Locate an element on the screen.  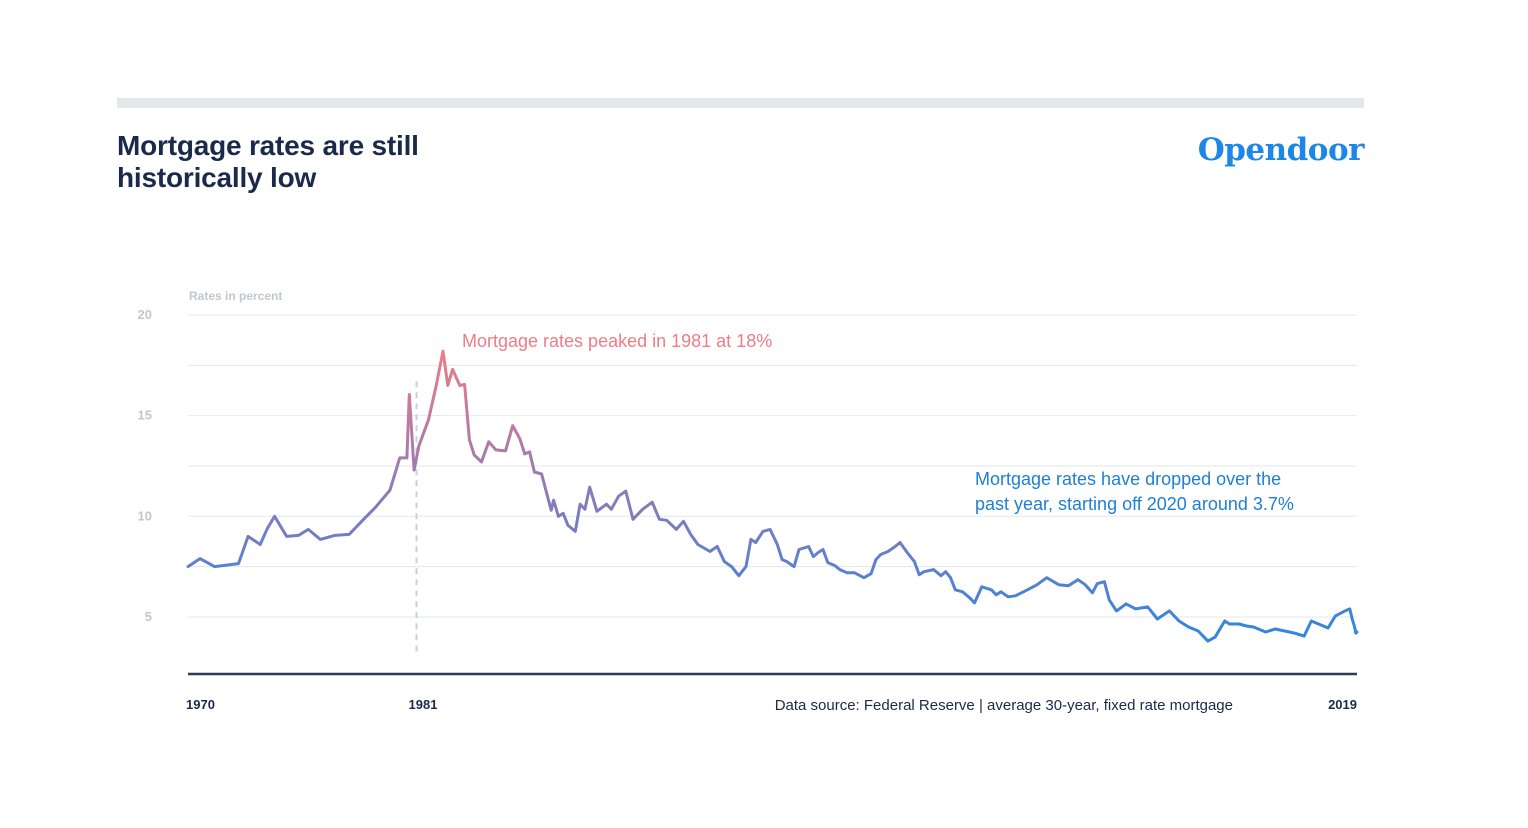
y-axis-ticks: 5 10 15 20 is located at coordinates (145, 465).